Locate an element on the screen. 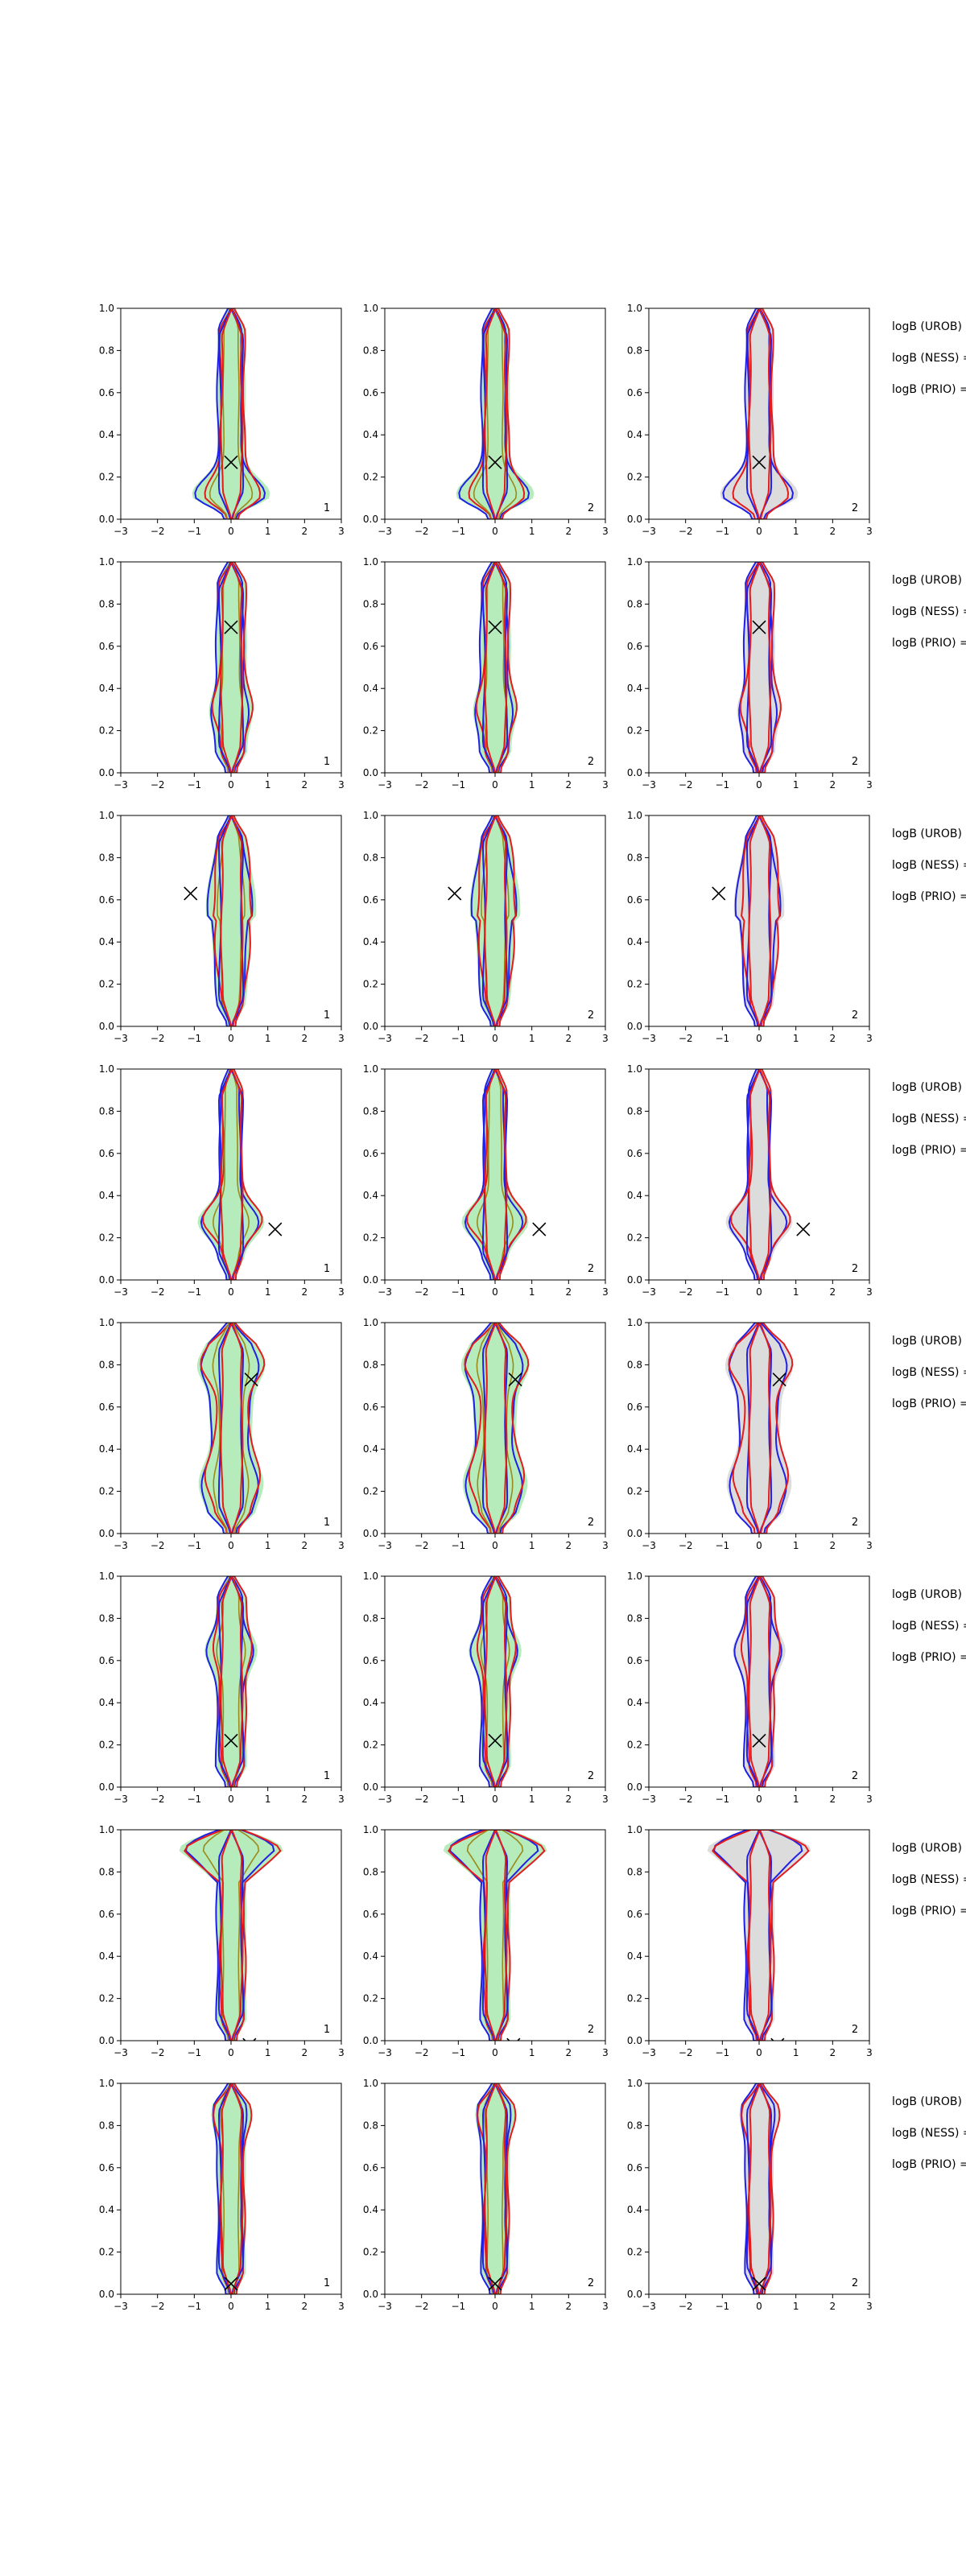  red-outer-contour is located at coordinates (497, 1428).